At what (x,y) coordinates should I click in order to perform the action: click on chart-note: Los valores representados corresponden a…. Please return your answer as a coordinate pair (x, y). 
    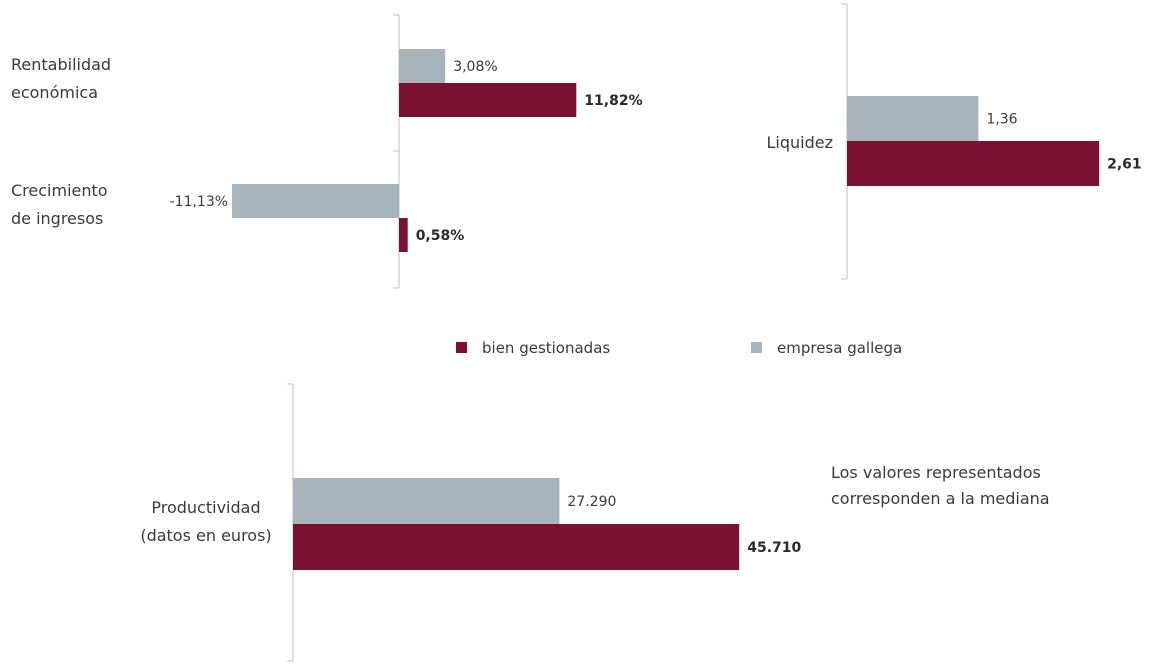
    Looking at the image, I should click on (940, 486).